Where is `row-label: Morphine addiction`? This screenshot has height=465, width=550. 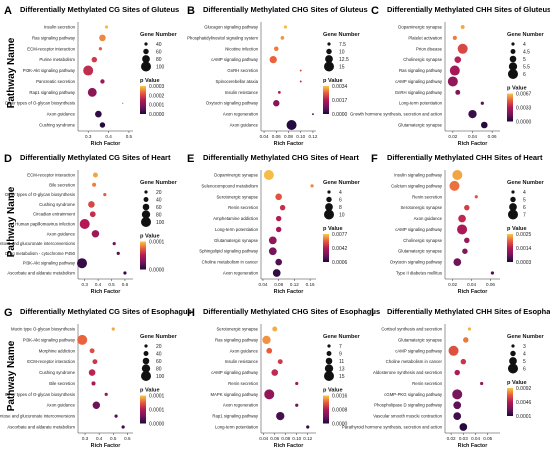 row-label: Morphine addiction is located at coordinates (57, 350).